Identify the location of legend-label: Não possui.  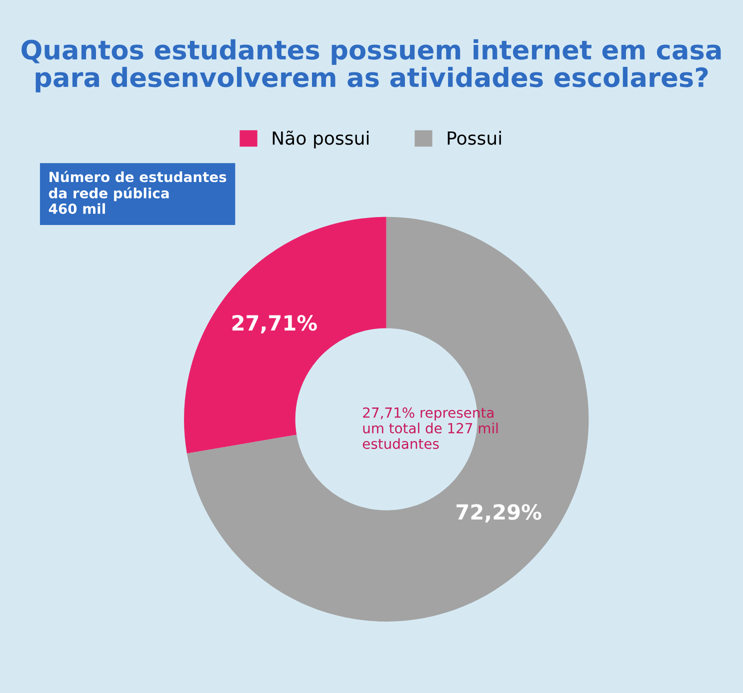
(320, 139).